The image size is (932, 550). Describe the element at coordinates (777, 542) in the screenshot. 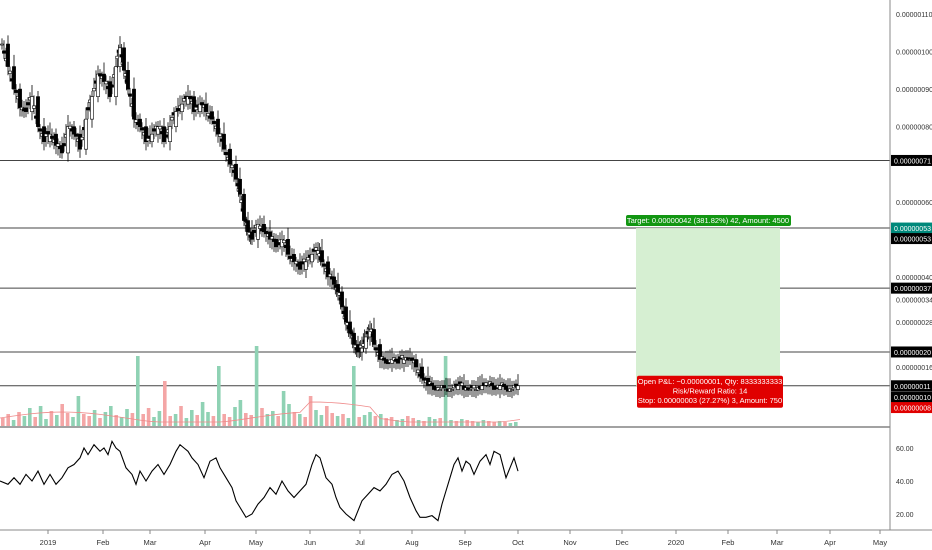

I see `time-axis-label: Mar` at that location.